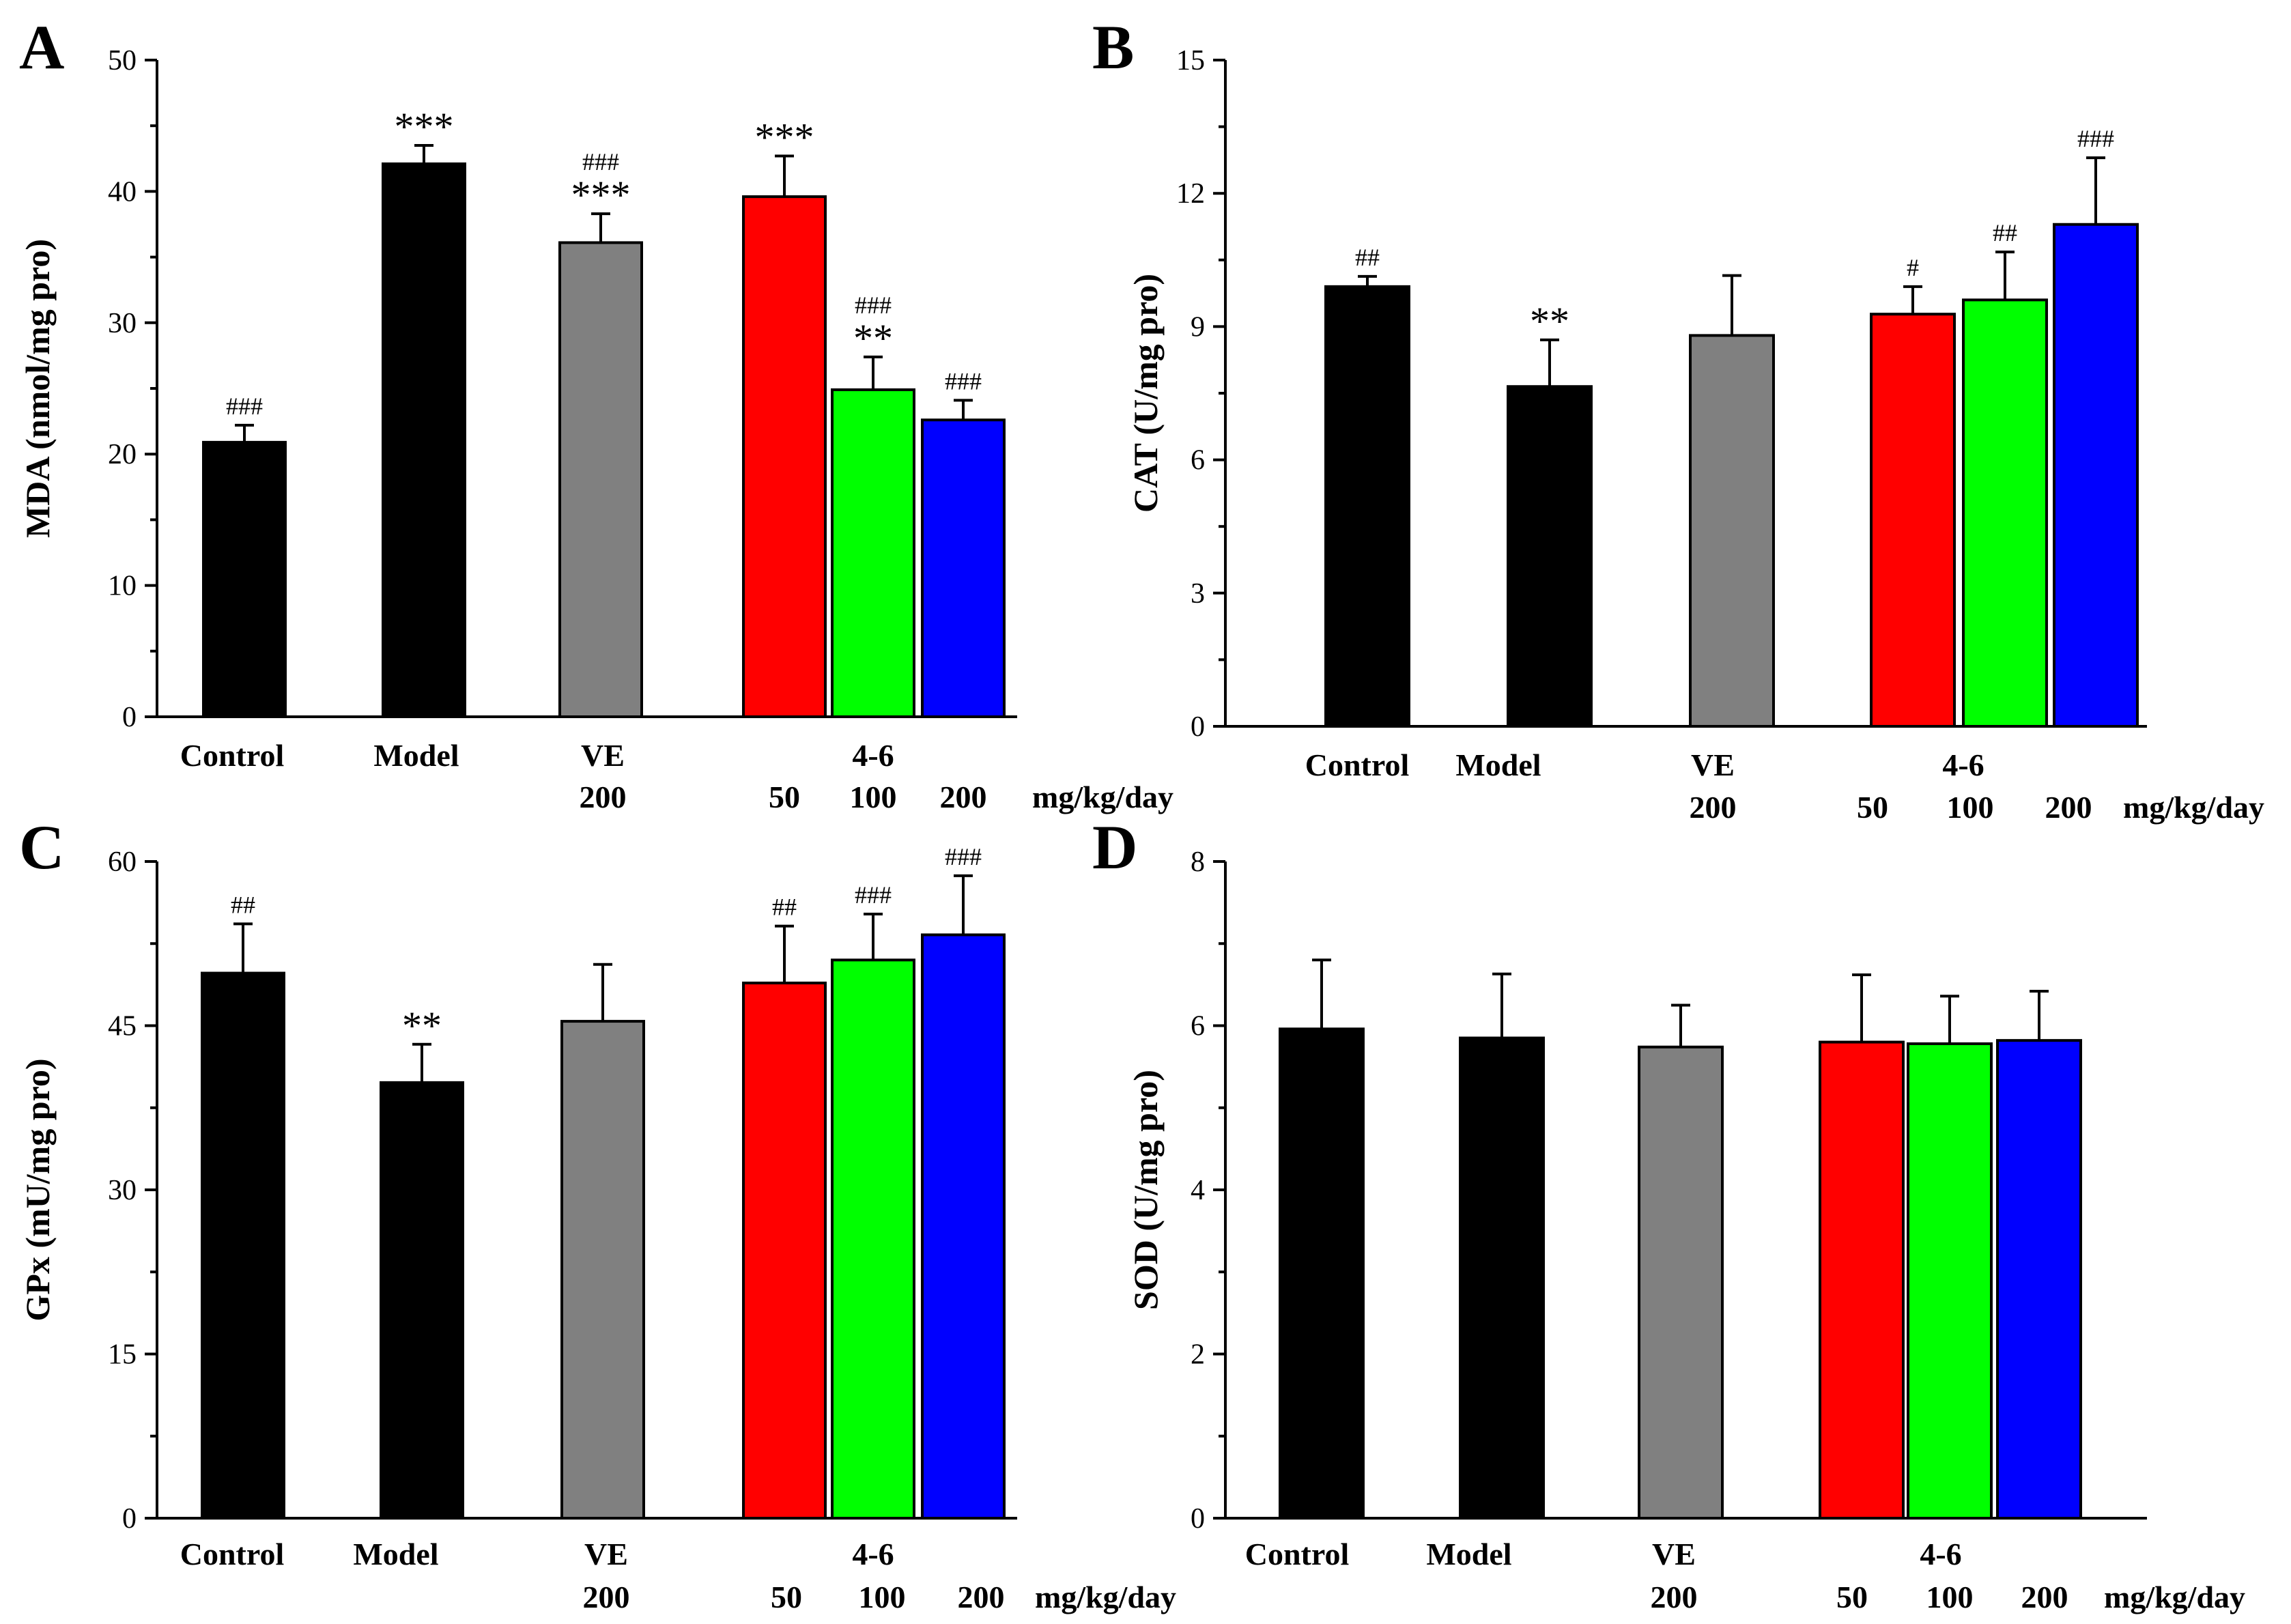  Describe the element at coordinates (1113, 47) in the screenshot. I see `panel-b-label: B` at that location.